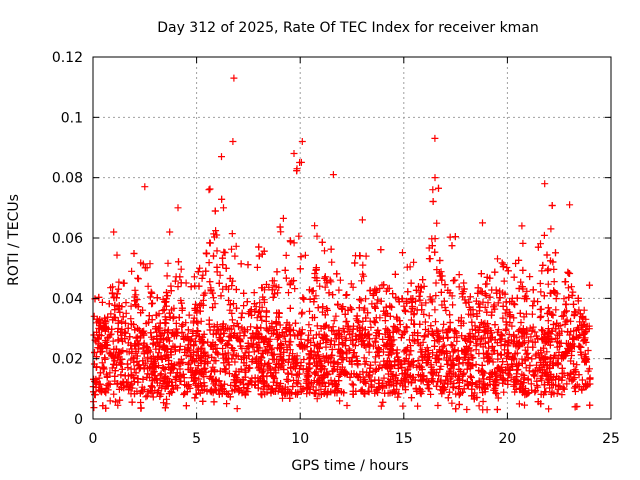  Describe the element at coordinates (67, 58) in the screenshot. I see `y-tick-label: 0.12` at that location.